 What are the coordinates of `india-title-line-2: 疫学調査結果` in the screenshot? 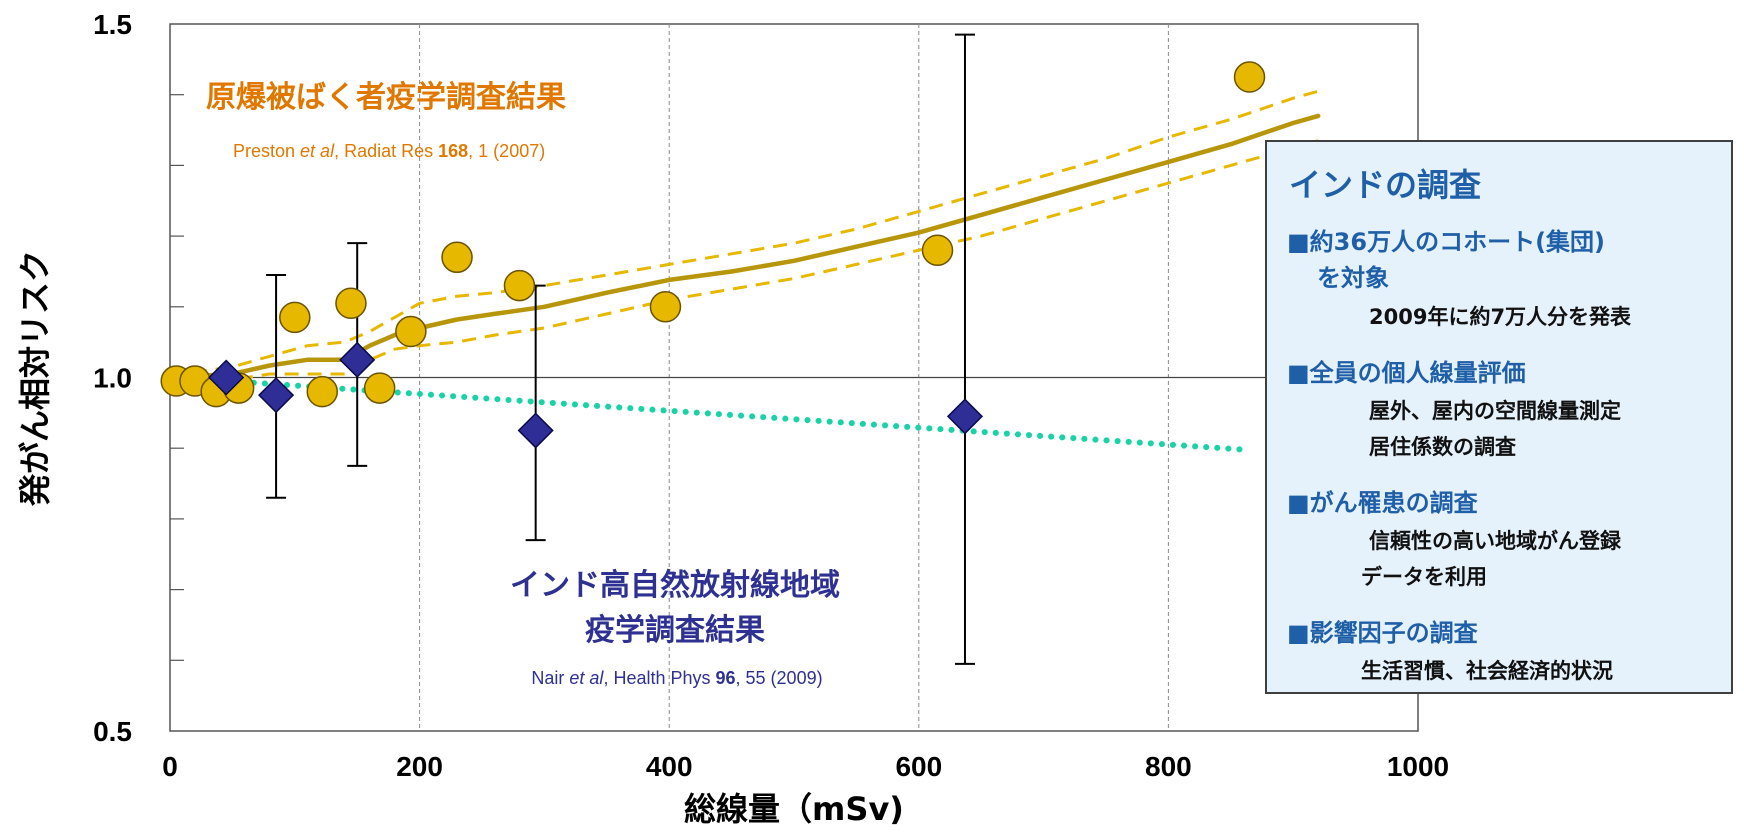 It's located at (675, 630).